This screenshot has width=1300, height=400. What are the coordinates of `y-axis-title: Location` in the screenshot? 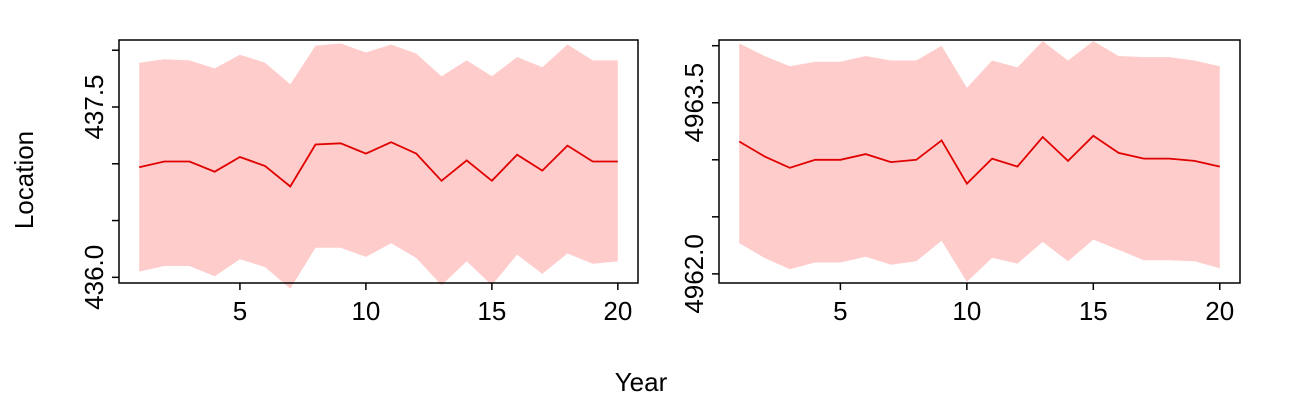 It's located at (24, 180).